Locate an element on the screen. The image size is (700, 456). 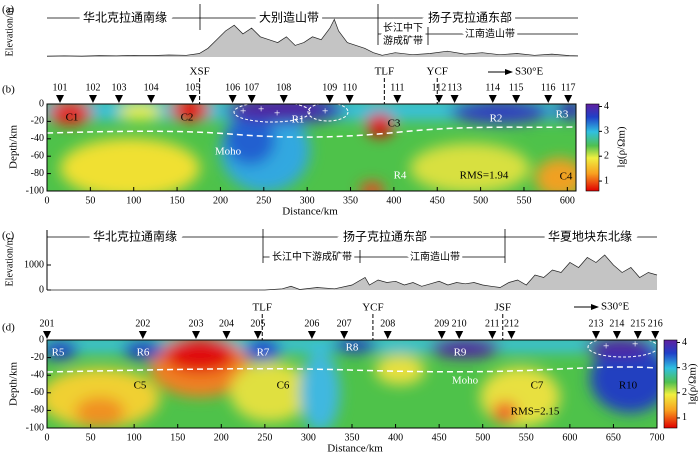
station-label: 111 is located at coordinates (397, 87).